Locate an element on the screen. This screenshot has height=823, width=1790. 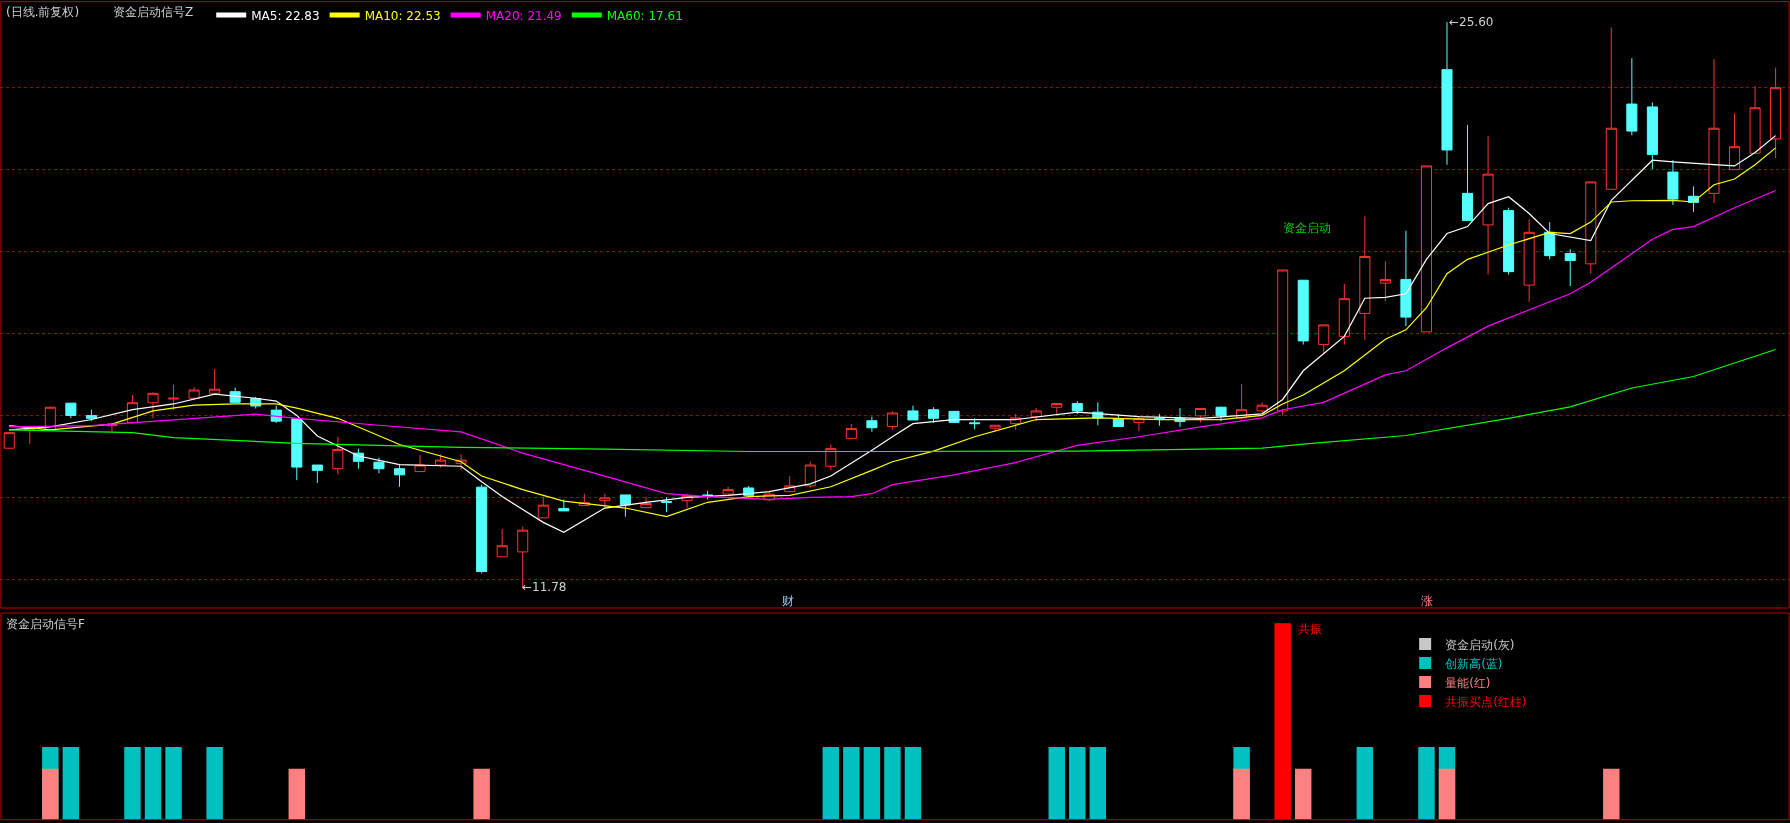
legend-label: MA10: 22.53 is located at coordinates (402, 15).